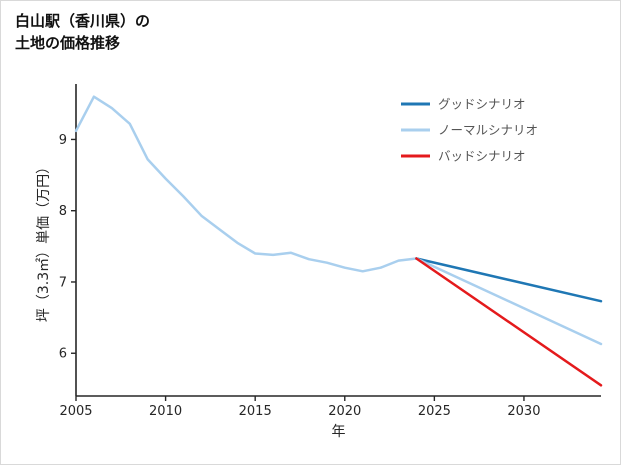 The width and height of the screenshot is (621, 465). What do you see at coordinates (523, 411) in the screenshot?
I see `x-tick-label: 2030` at bounding box center [523, 411].